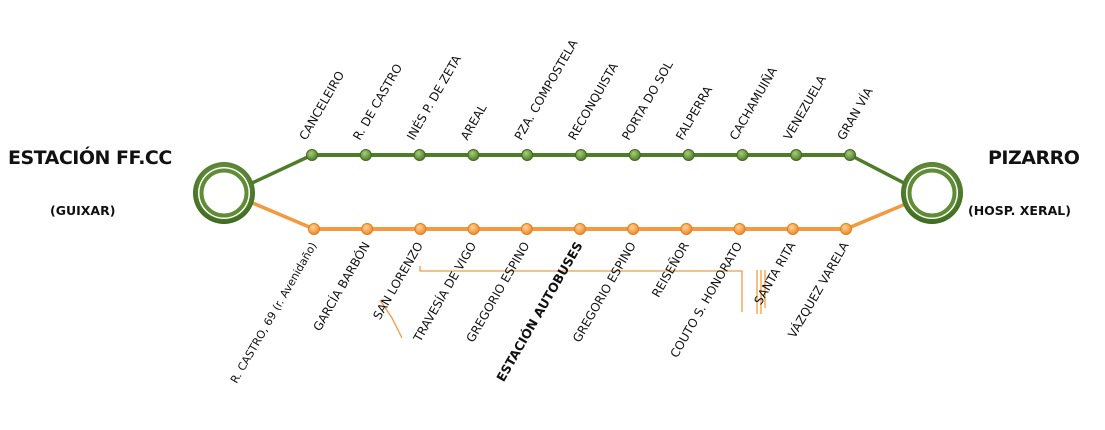  What do you see at coordinates (1034, 158) in the screenshot?
I see `right-terminal-name: PIZARRO` at bounding box center [1034, 158].